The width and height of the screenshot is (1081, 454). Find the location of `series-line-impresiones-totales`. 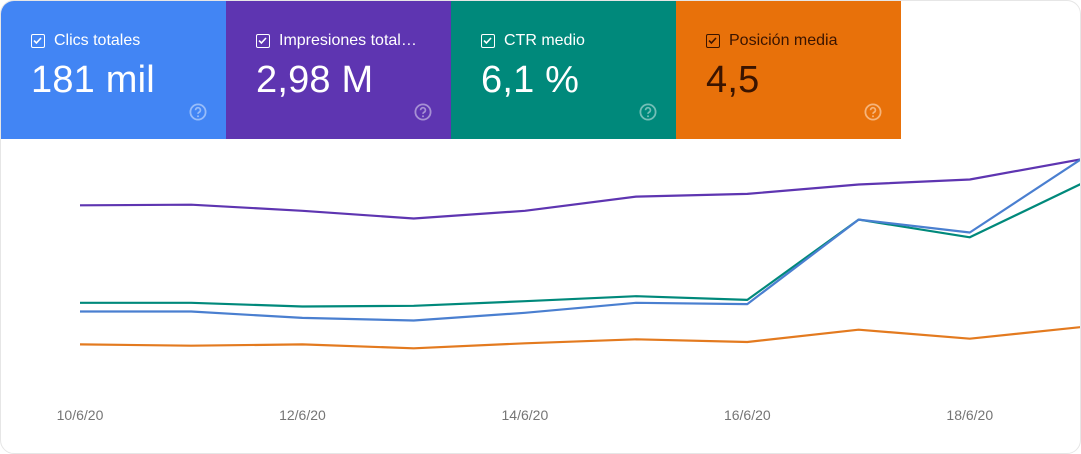

series-line-impresiones-totales is located at coordinates (579, 189).